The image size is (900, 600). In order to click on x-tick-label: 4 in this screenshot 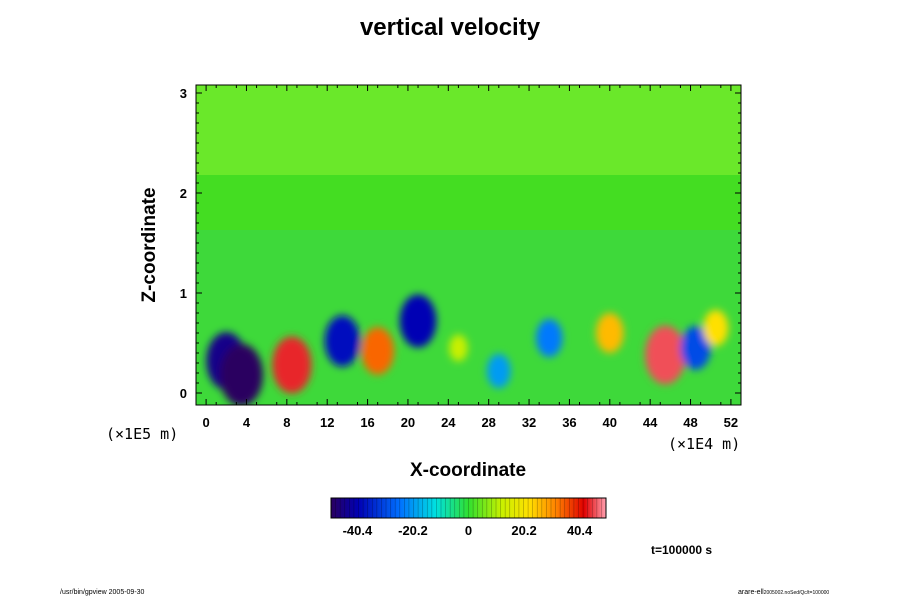, I will do `click(247, 422)`.